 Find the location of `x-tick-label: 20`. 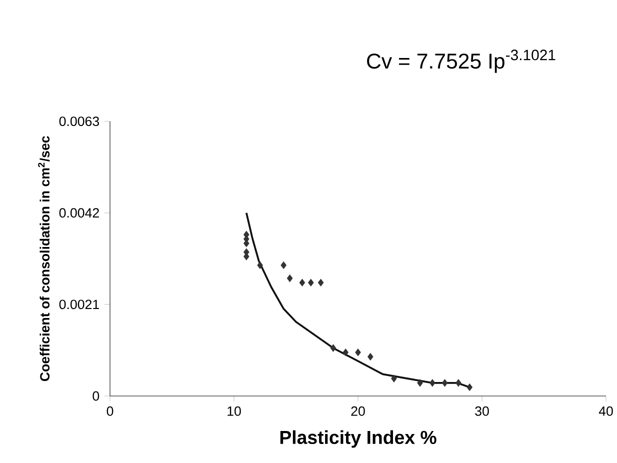

x-tick-label: 20 is located at coordinates (358, 411).